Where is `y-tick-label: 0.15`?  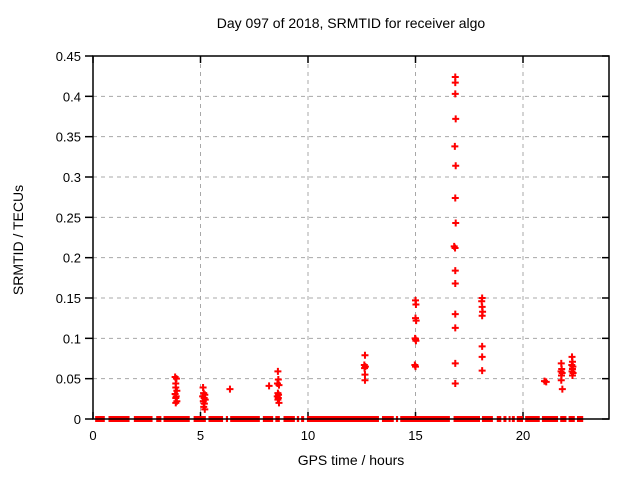
y-tick-label: 0.15 is located at coordinates (68, 298).